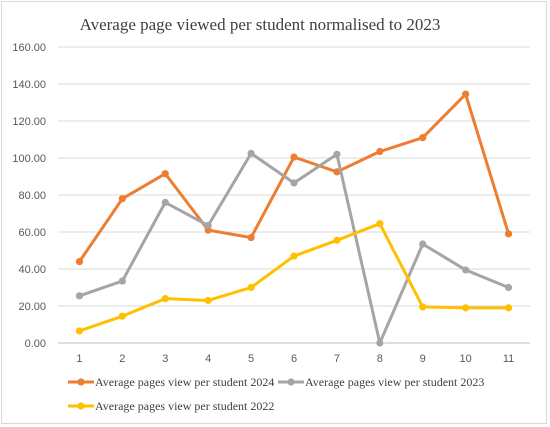  I want to click on legend-label: Average pages view per student 2022, so click(184, 406).